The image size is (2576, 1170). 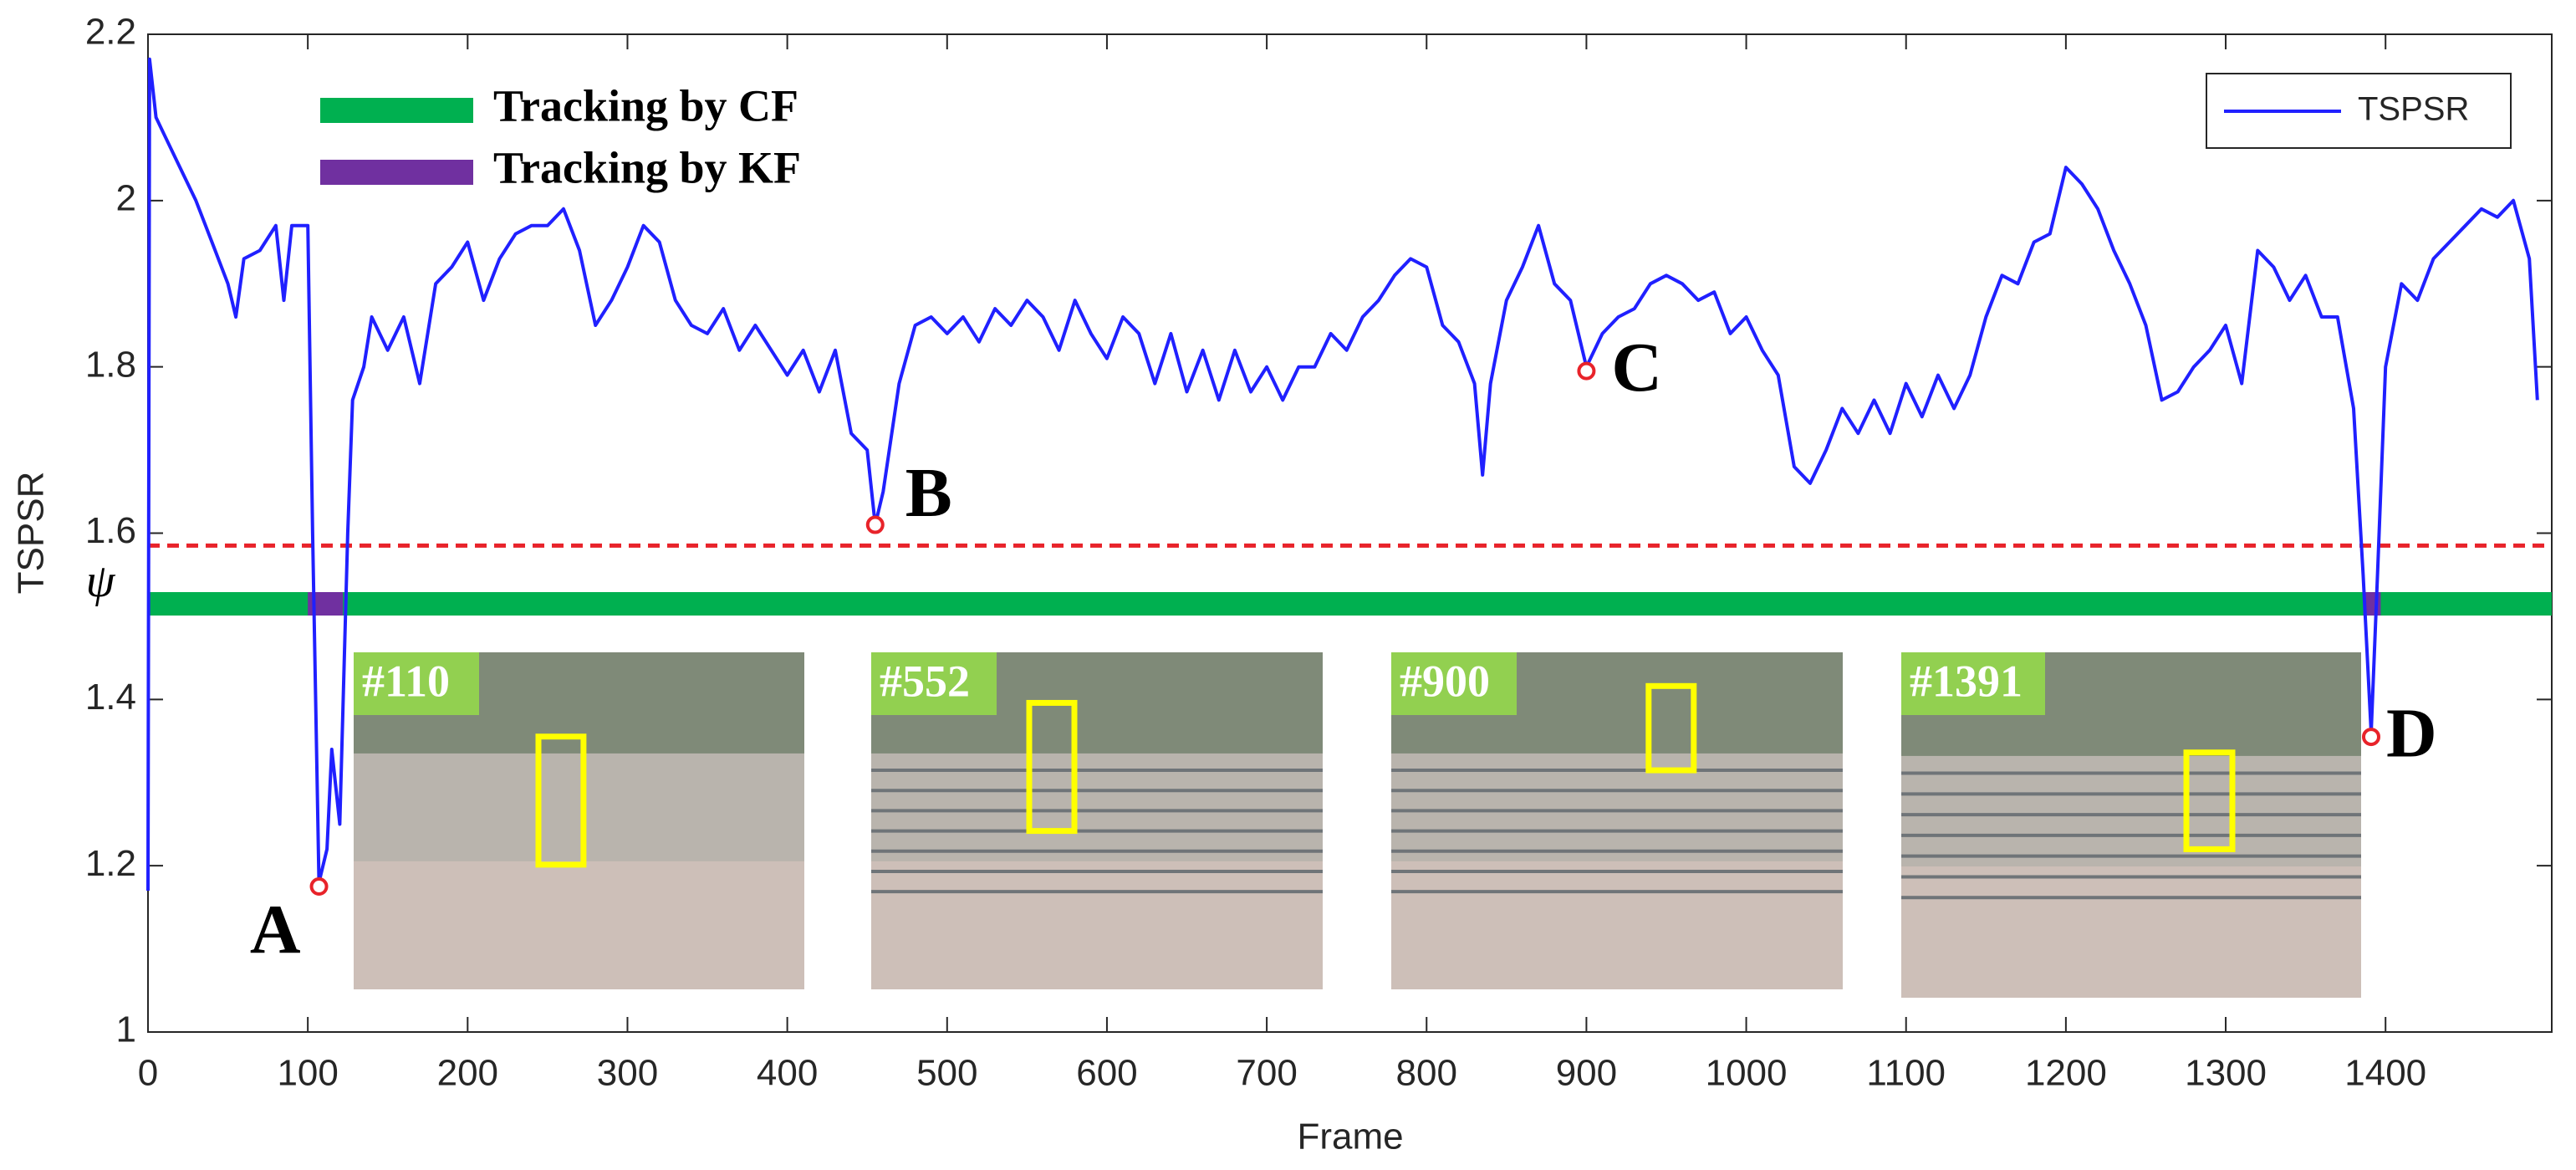 What do you see at coordinates (2412, 733) in the screenshot?
I see `annotation-label: D` at bounding box center [2412, 733].